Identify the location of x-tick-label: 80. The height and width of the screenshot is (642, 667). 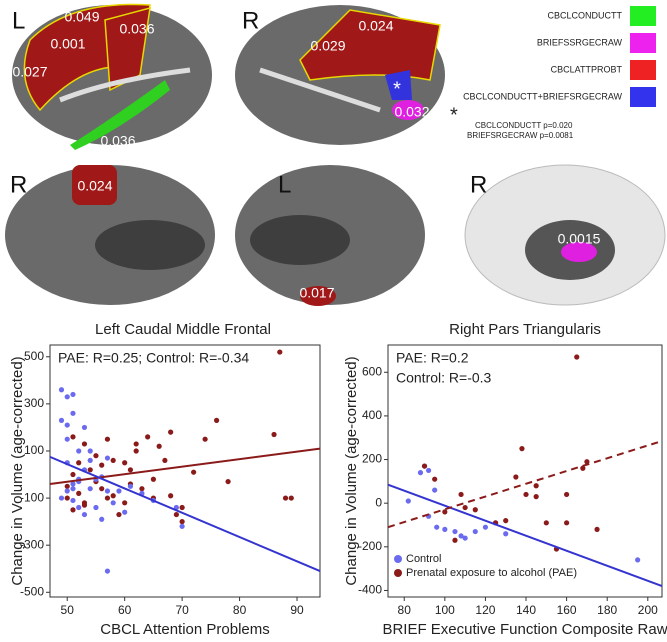
(405, 610).